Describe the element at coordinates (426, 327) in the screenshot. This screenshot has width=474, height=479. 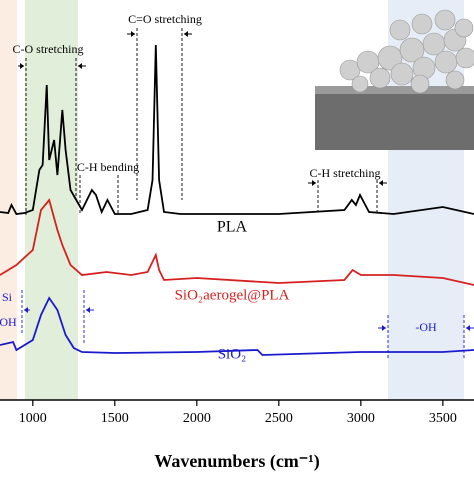
I see `annotation: -OH` at that location.